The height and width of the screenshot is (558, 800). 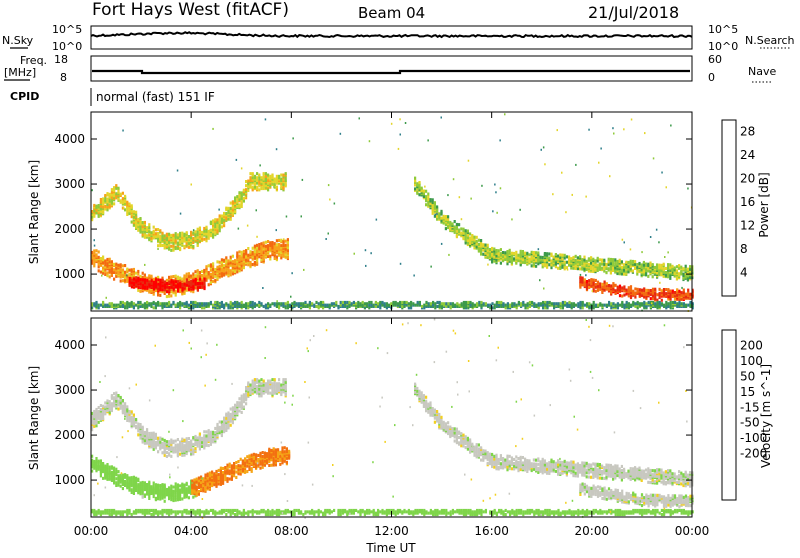 I want to click on colorbar-tick-label: 28, so click(x=747, y=132).